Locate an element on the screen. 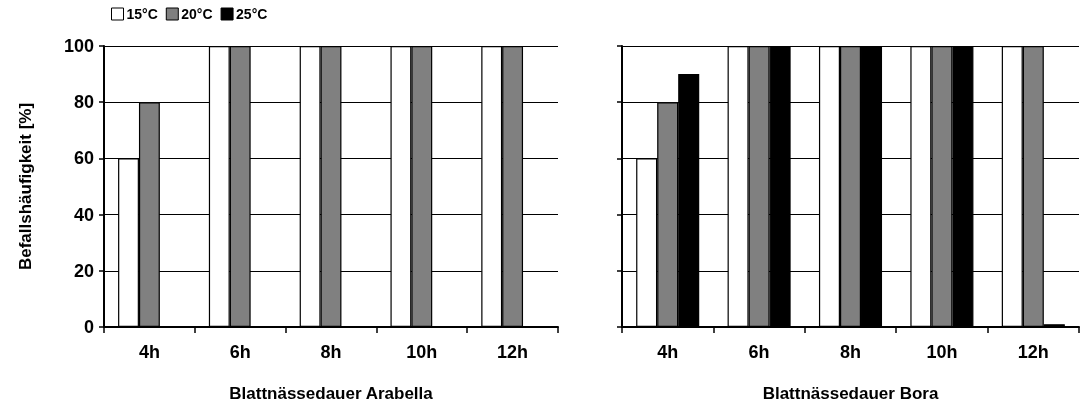 This screenshot has width=1081, height=414. legend-label: 25°C is located at coordinates (252, 14).